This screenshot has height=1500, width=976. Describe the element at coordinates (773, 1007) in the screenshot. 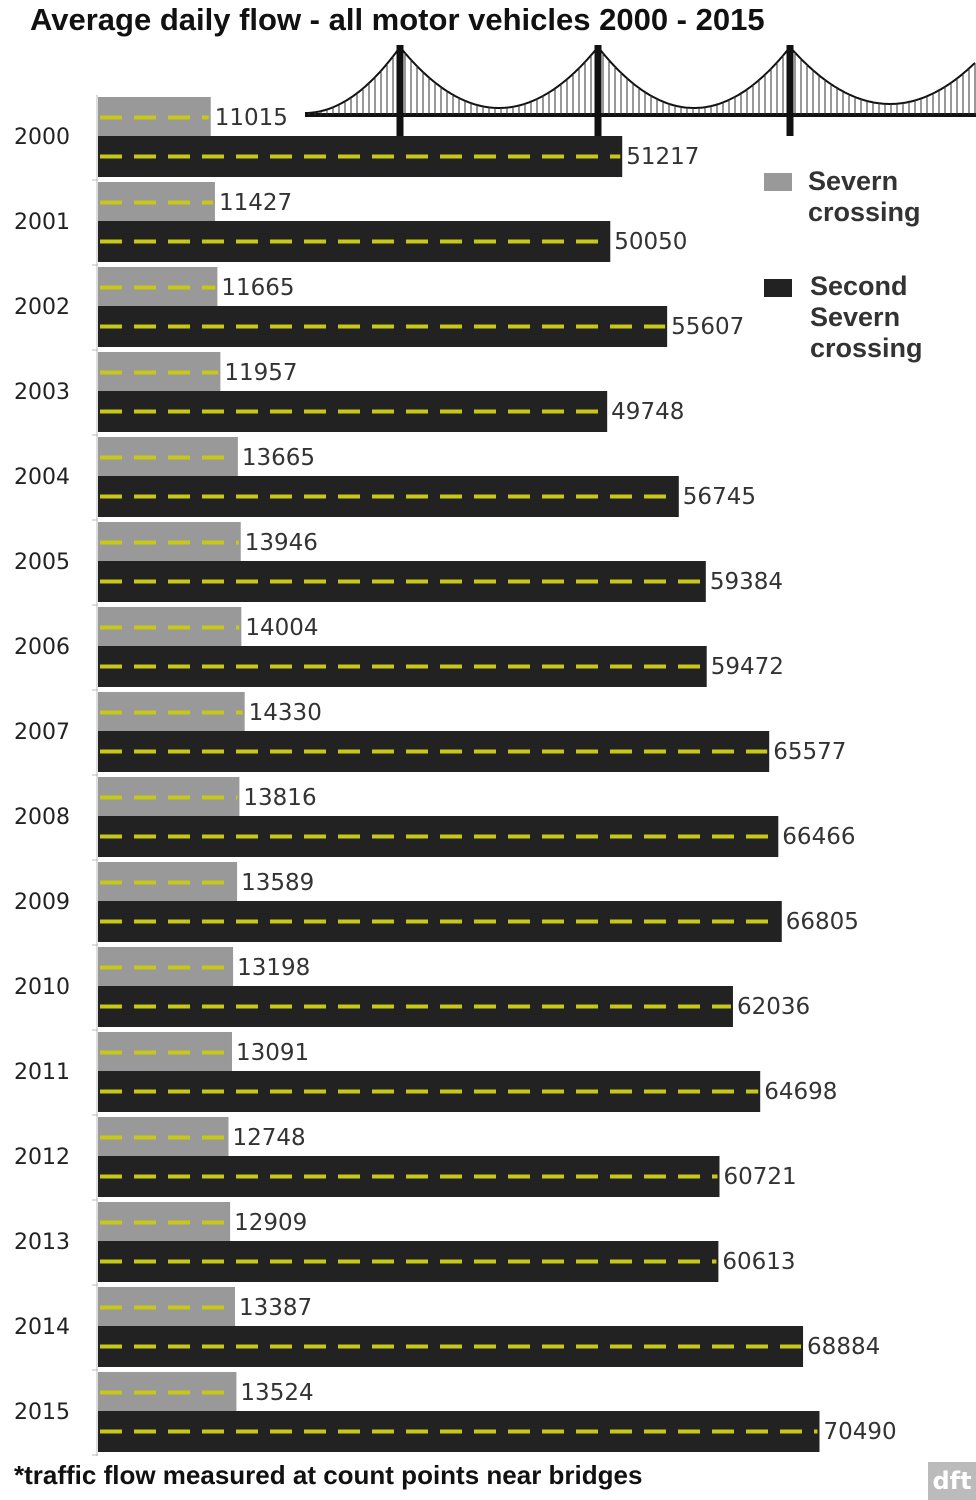

I see `value-label: 62036` at that location.